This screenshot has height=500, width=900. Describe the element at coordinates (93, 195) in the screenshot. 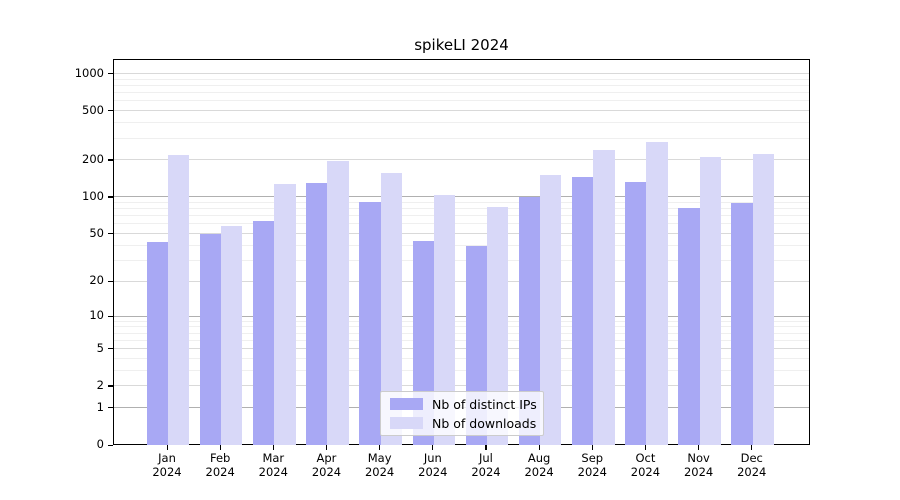

I see `y-tick-label-100: 100` at that location.